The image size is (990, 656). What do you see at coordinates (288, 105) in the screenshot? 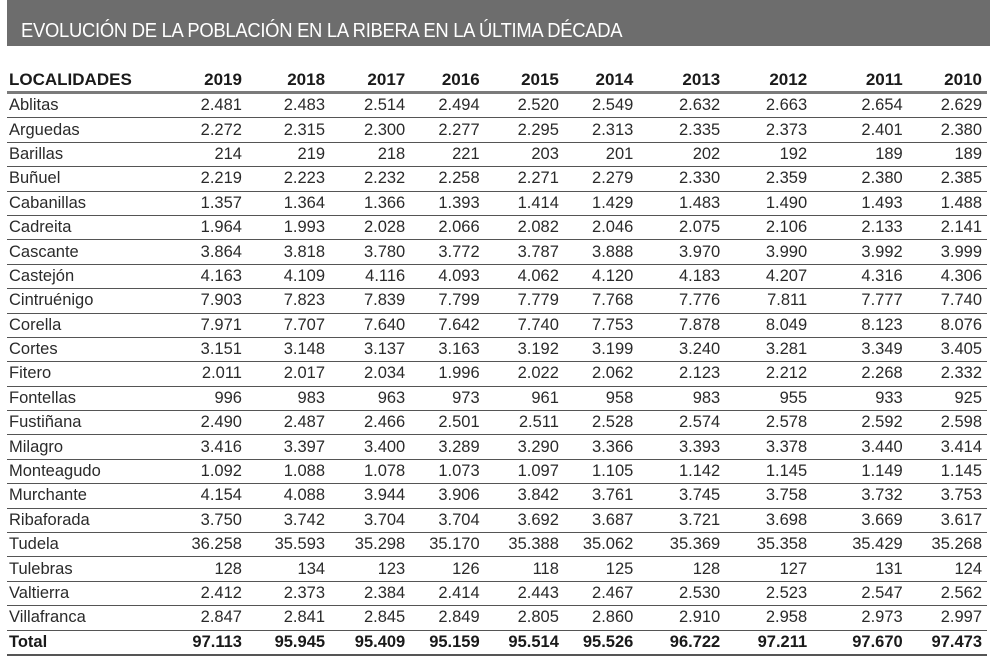
I see `population-value: 2.483` at bounding box center [288, 105].